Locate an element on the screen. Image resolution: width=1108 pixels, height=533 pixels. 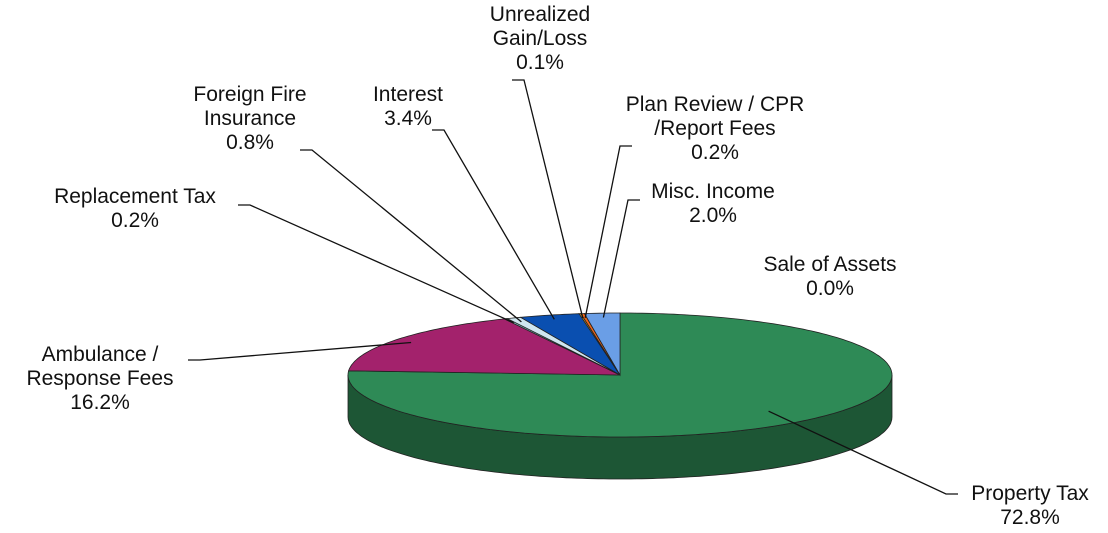
slice-label: Plan Review / CPR /Report Fees 0.2% is located at coordinates (715, 129).